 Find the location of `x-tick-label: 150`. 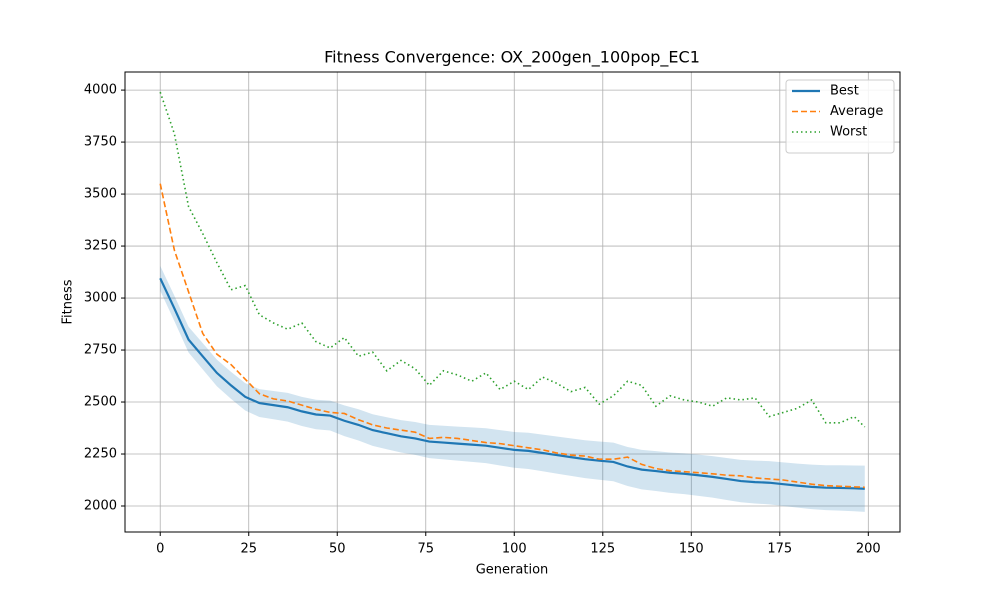

x-tick-label: 150 is located at coordinates (691, 549).